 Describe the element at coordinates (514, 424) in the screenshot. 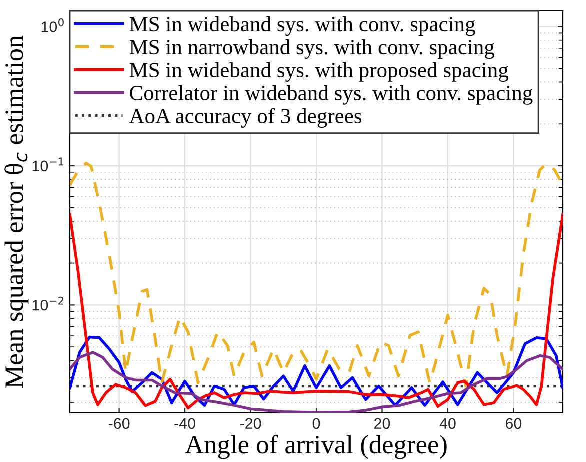

I see `x-tick-label: 60` at that location.